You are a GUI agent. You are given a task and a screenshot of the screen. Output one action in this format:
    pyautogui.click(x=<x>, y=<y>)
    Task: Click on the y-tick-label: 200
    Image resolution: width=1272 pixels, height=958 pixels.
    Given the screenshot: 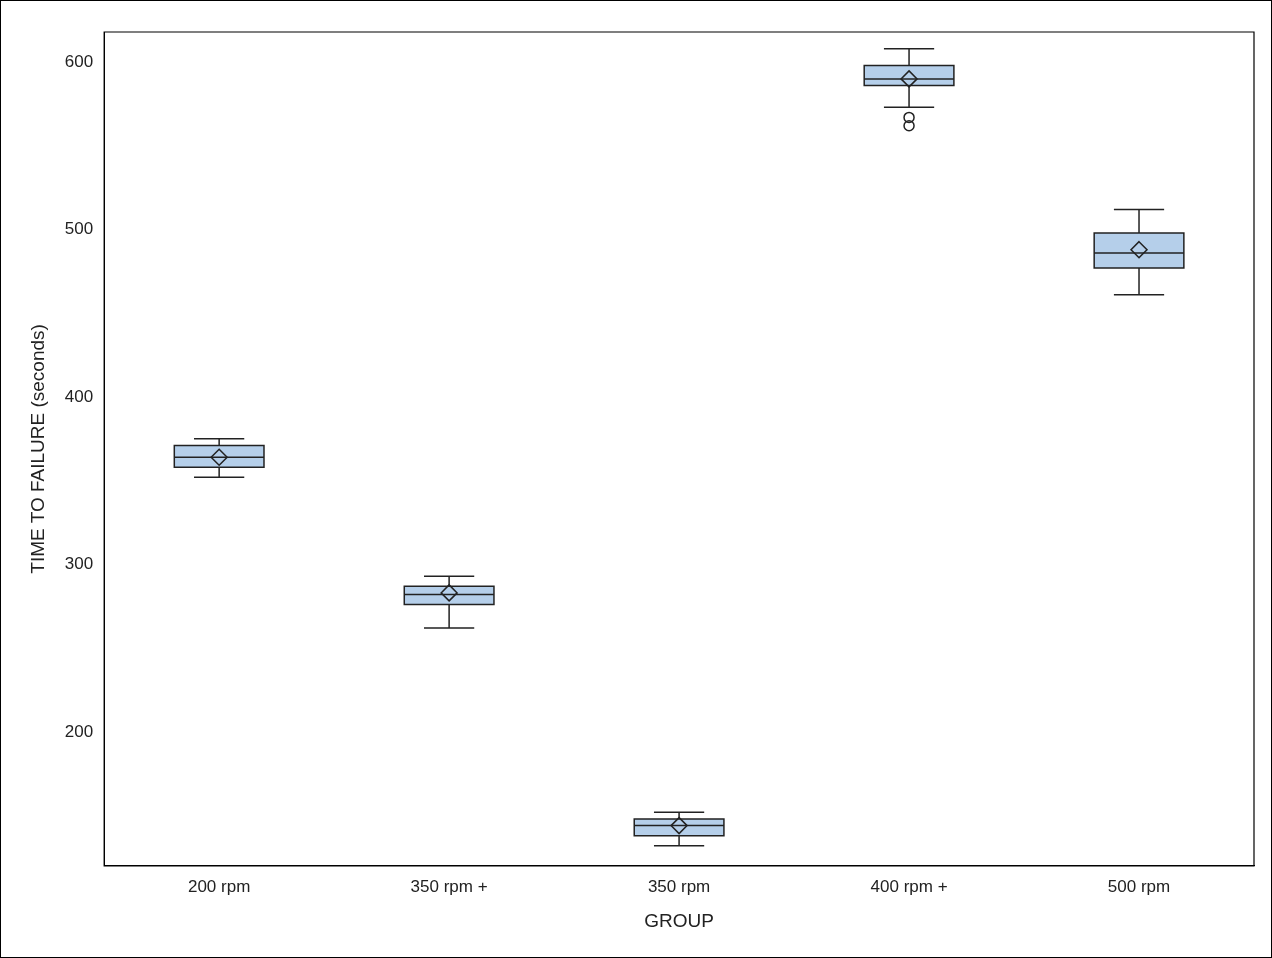 What is the action you would take?
    pyautogui.click(x=79, y=731)
    